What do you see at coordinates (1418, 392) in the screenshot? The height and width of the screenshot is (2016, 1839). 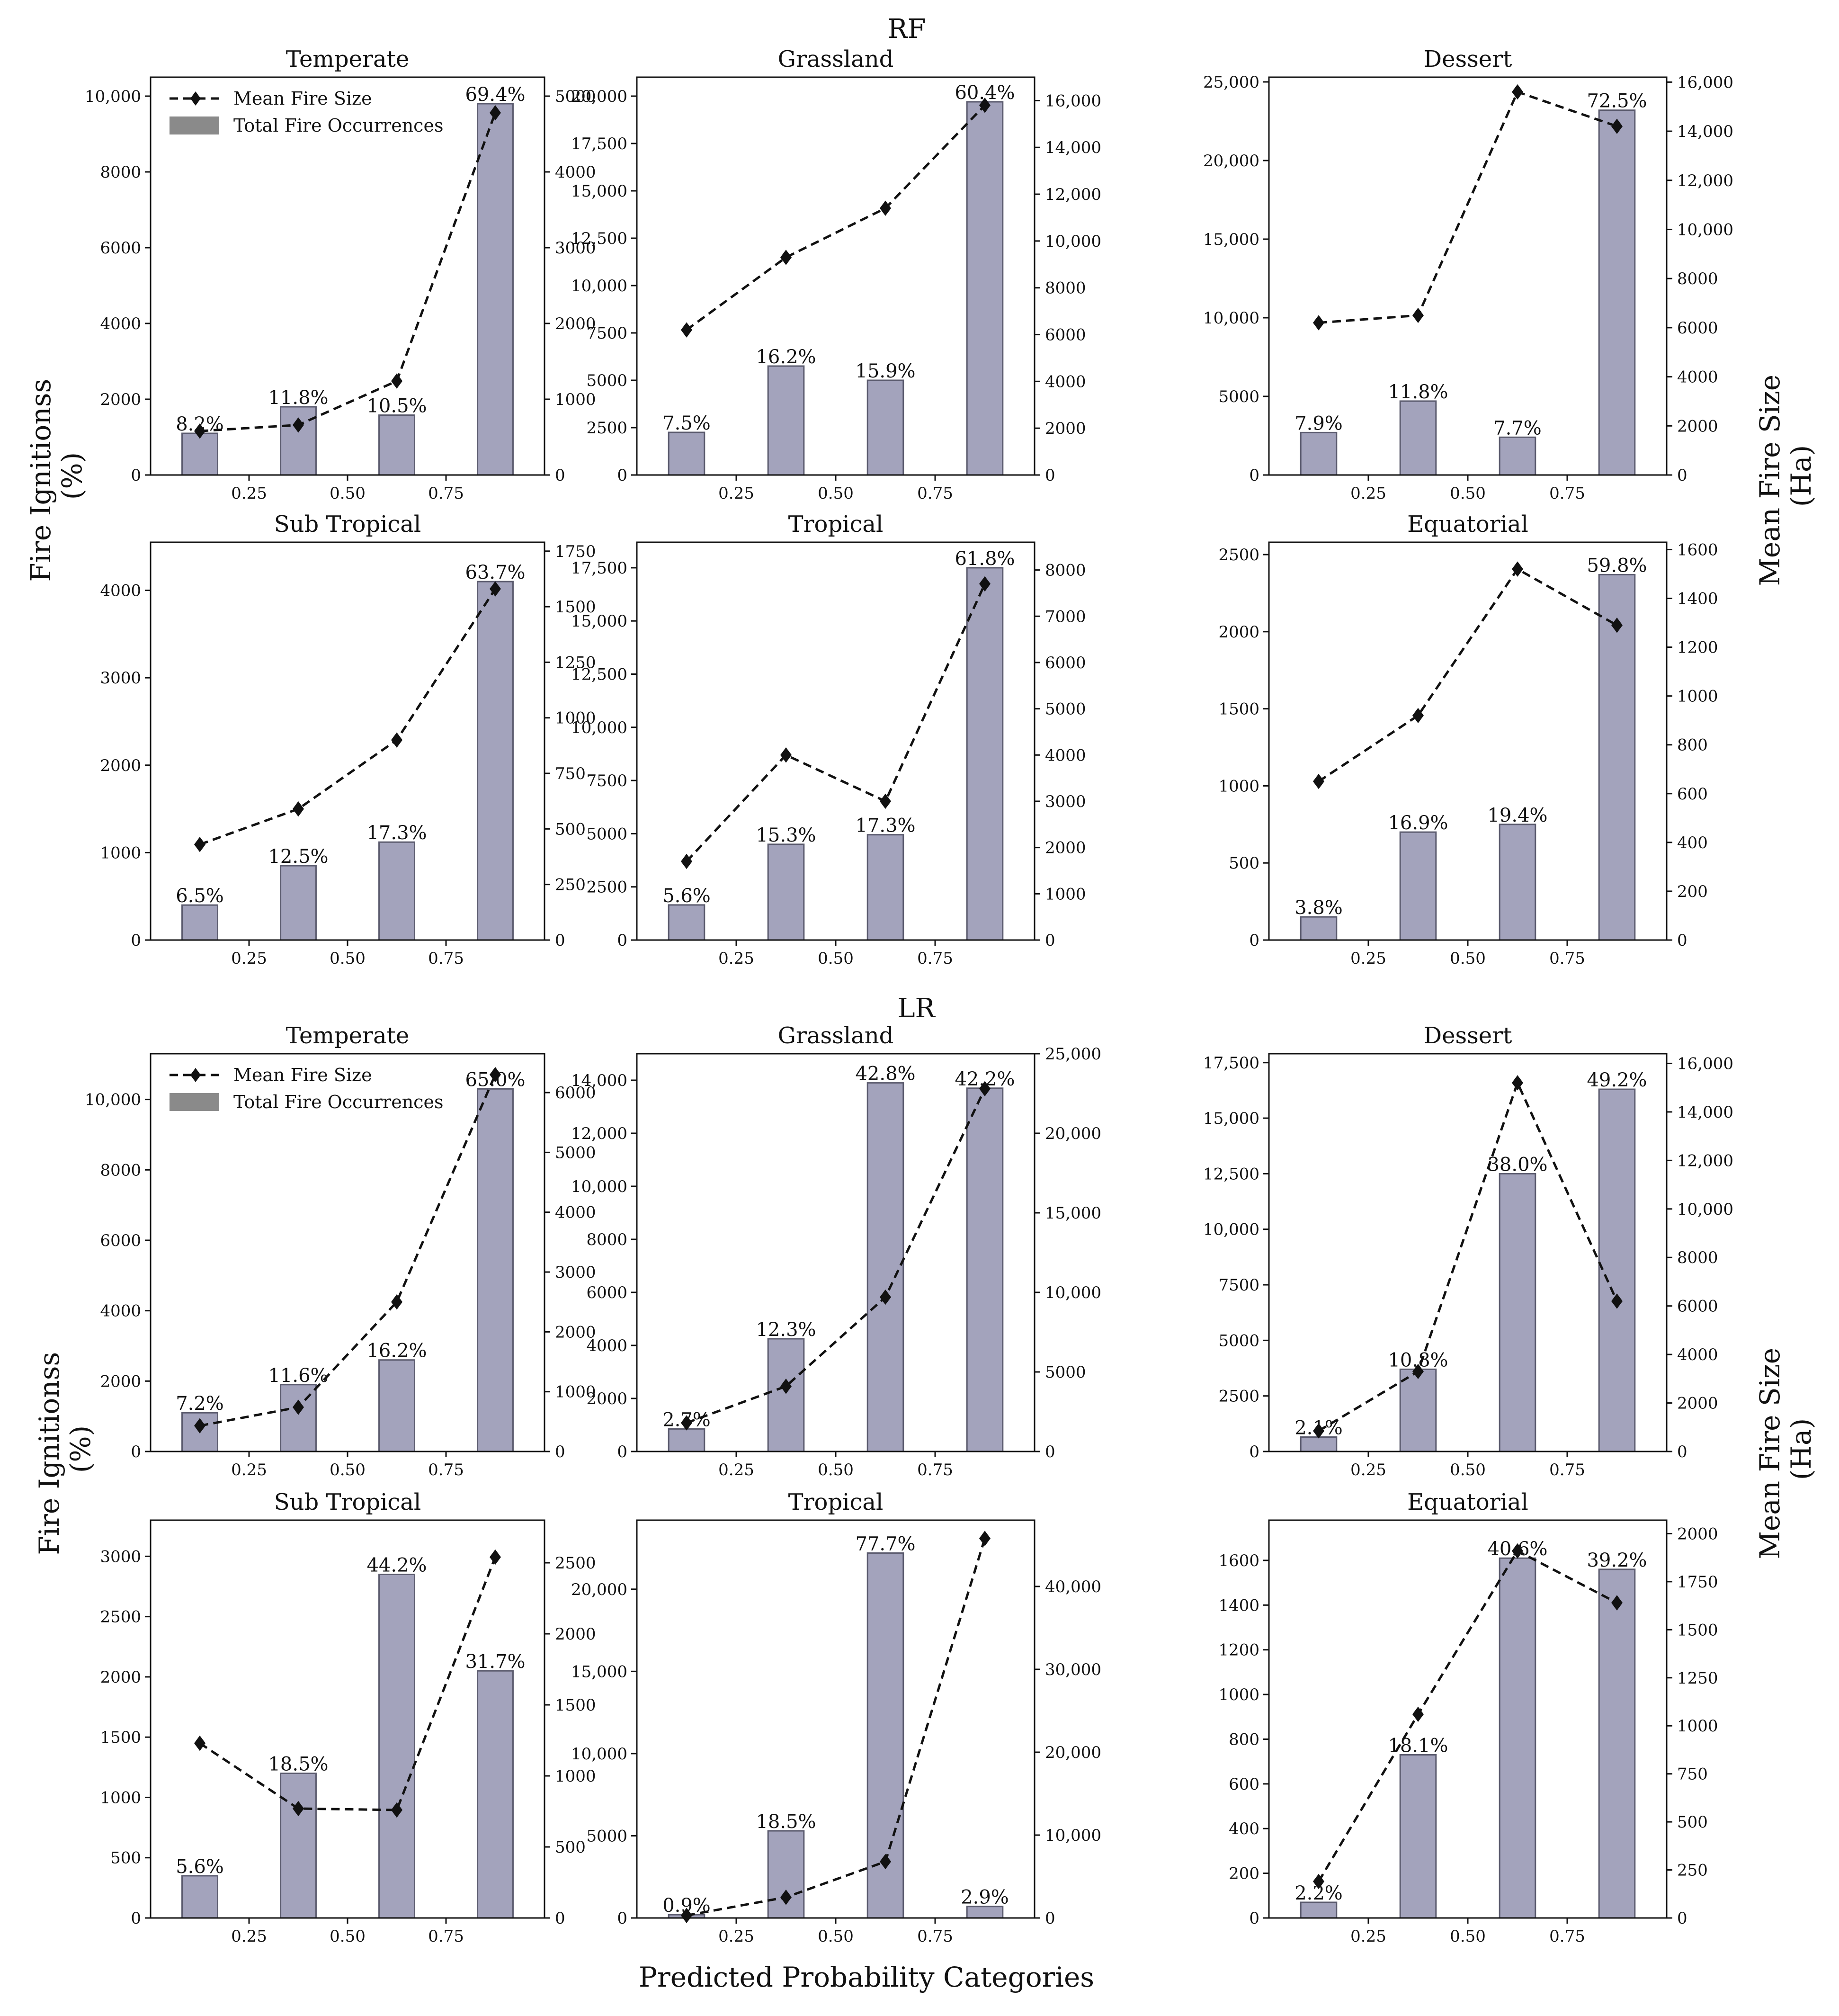 I see `bar-percent-label: 11.8%` at bounding box center [1418, 392].